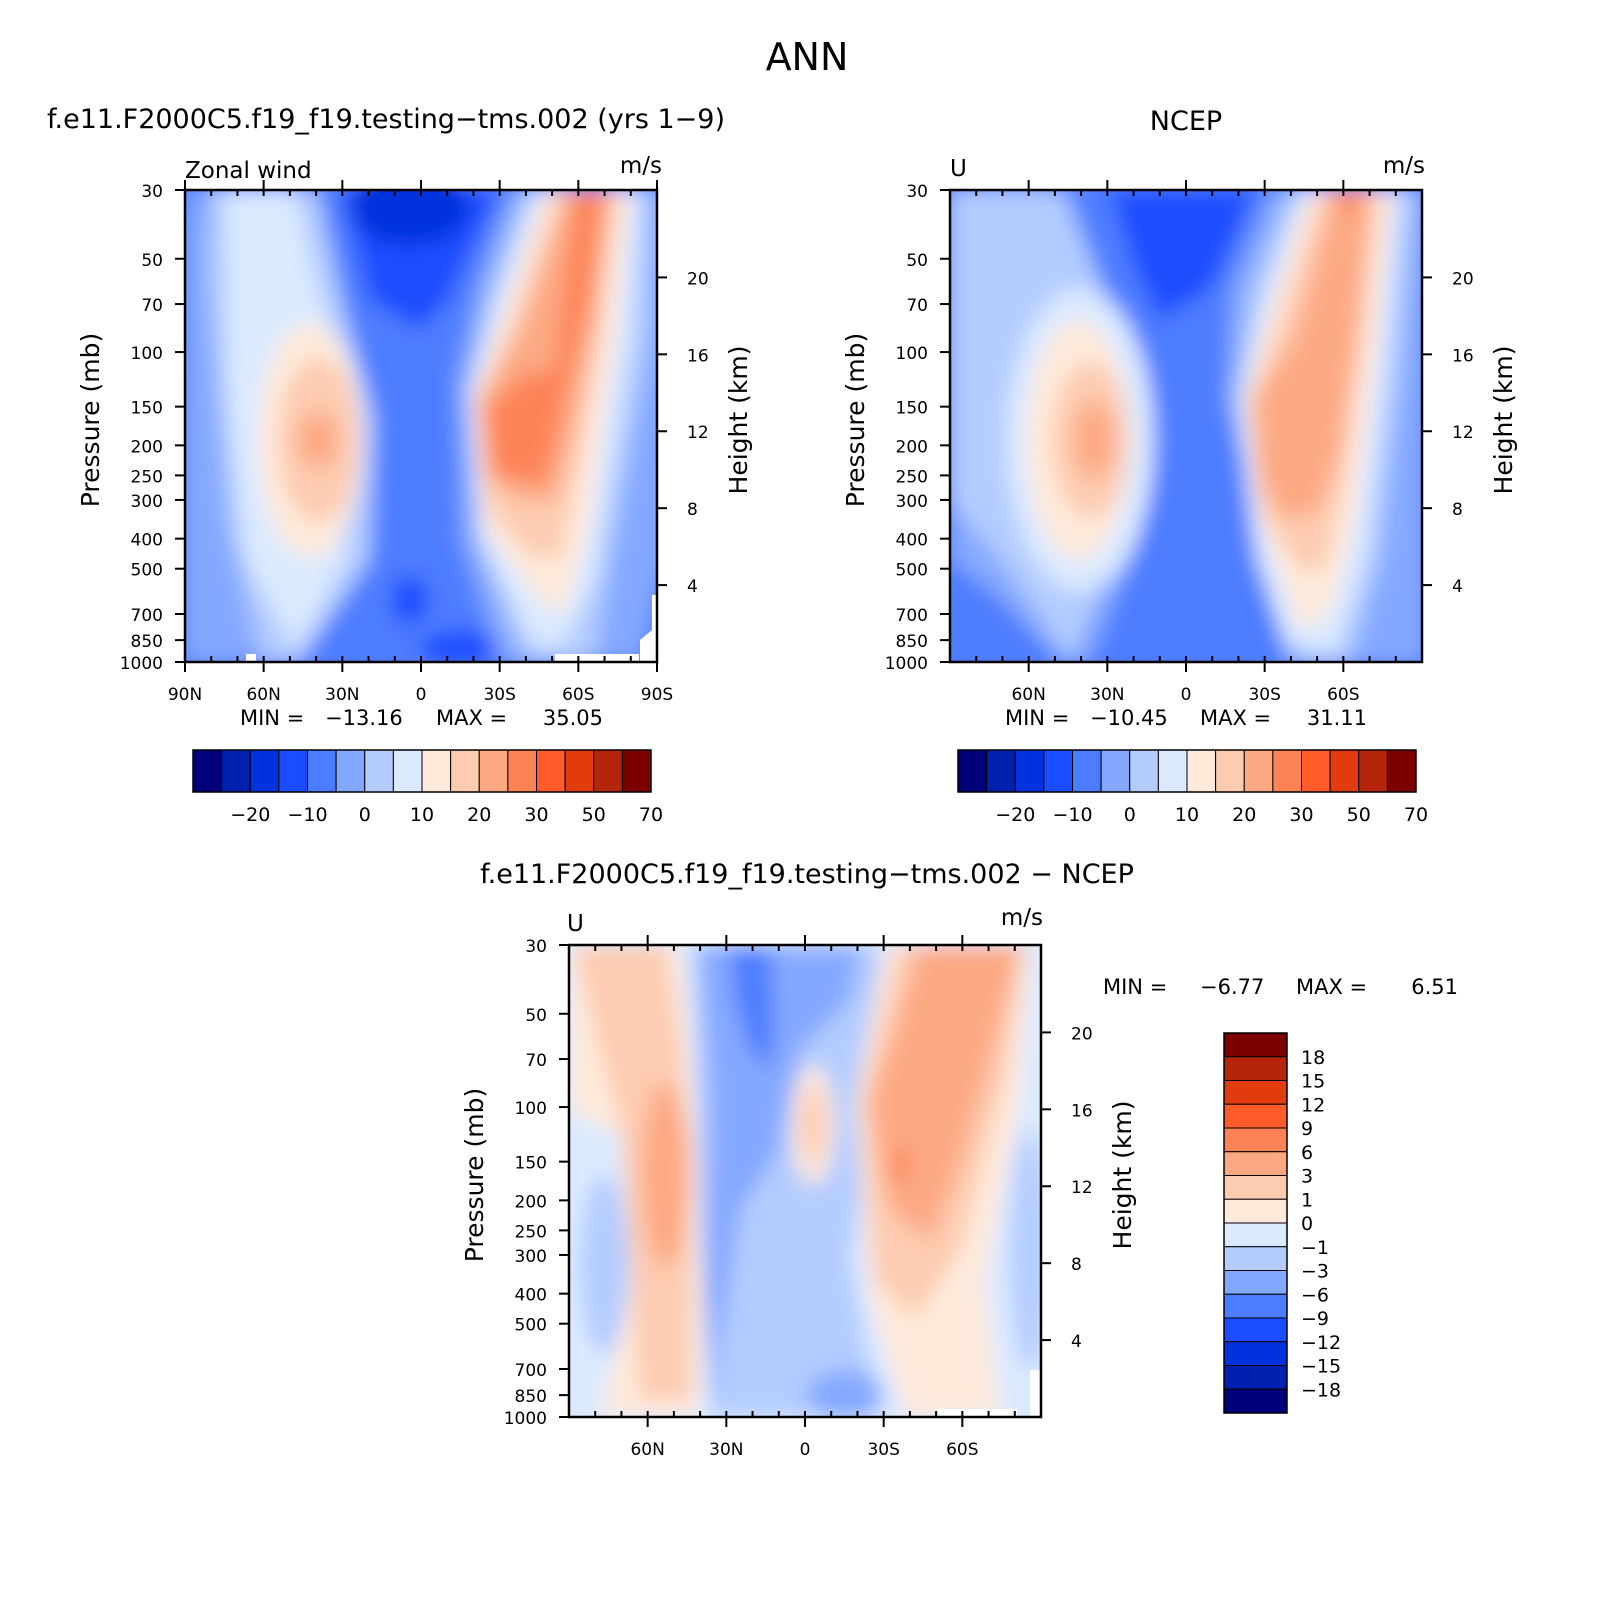 This screenshot has width=1597, height=1597. I want to click on contour-sh-pos6, so click(900, 1165).